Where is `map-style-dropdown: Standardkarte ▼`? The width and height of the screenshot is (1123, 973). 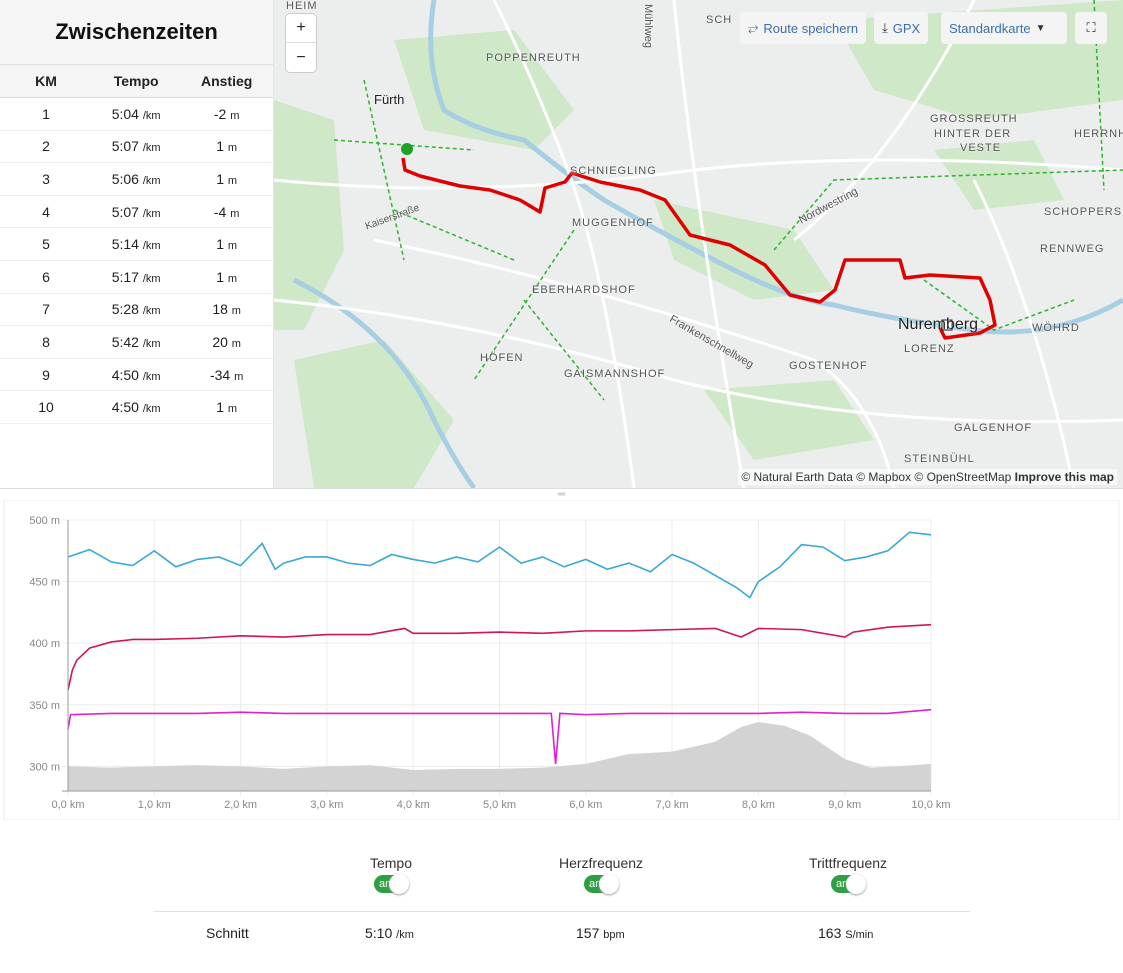
map-style-dropdown: Standardkarte ▼ is located at coordinates (1004, 28).